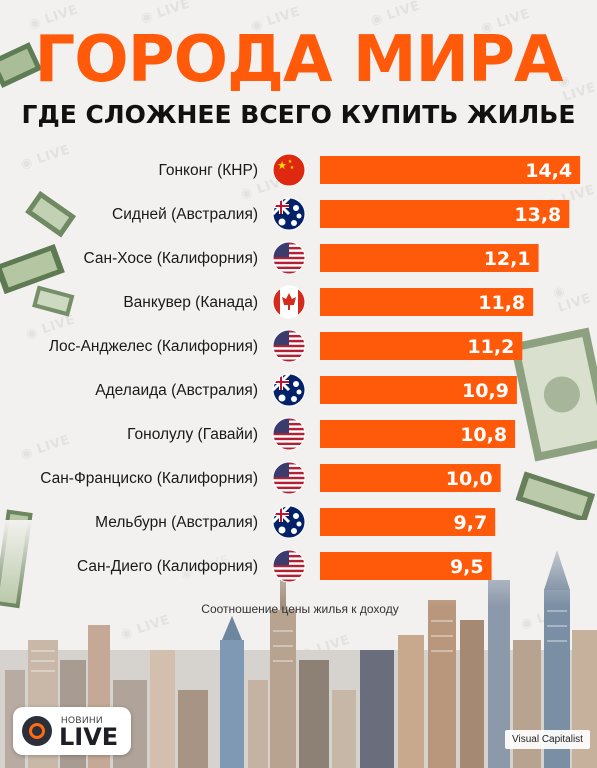 This screenshot has width=597, height=768. What do you see at coordinates (501, 303) in the screenshot?
I see `value-label: 11,8` at bounding box center [501, 303].